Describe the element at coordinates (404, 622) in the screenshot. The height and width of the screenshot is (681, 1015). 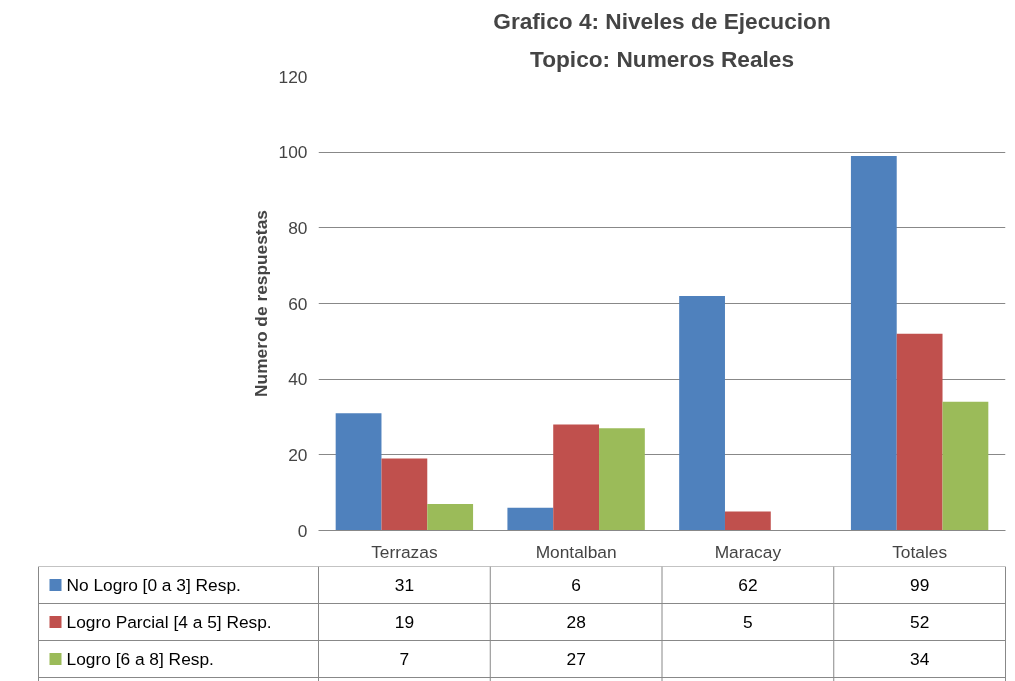
I see `data-label: 19` at that location.